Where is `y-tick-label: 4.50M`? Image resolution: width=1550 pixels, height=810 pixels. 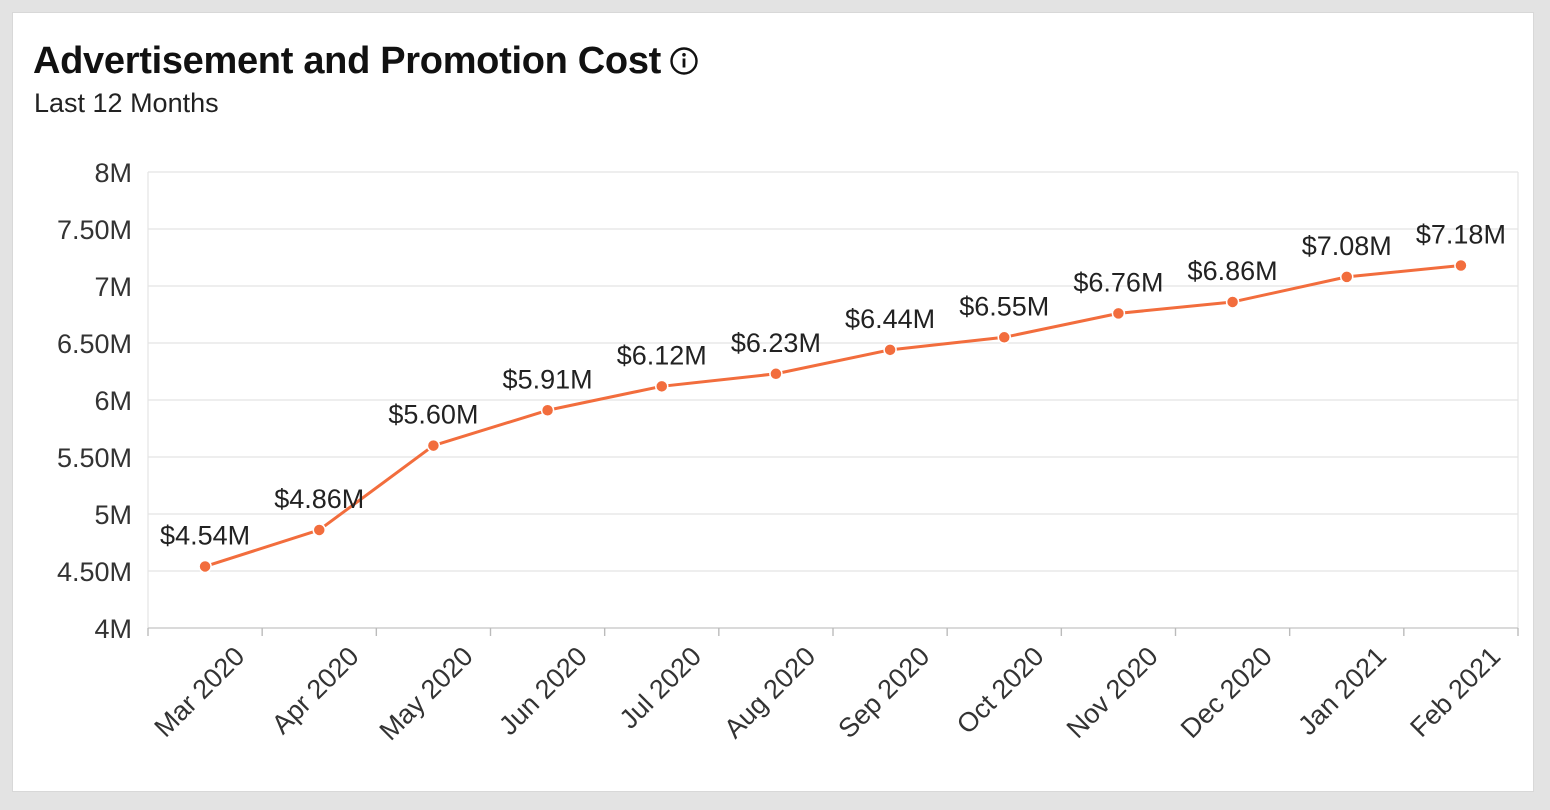 y-tick-label: 4.50M is located at coordinates (94, 572).